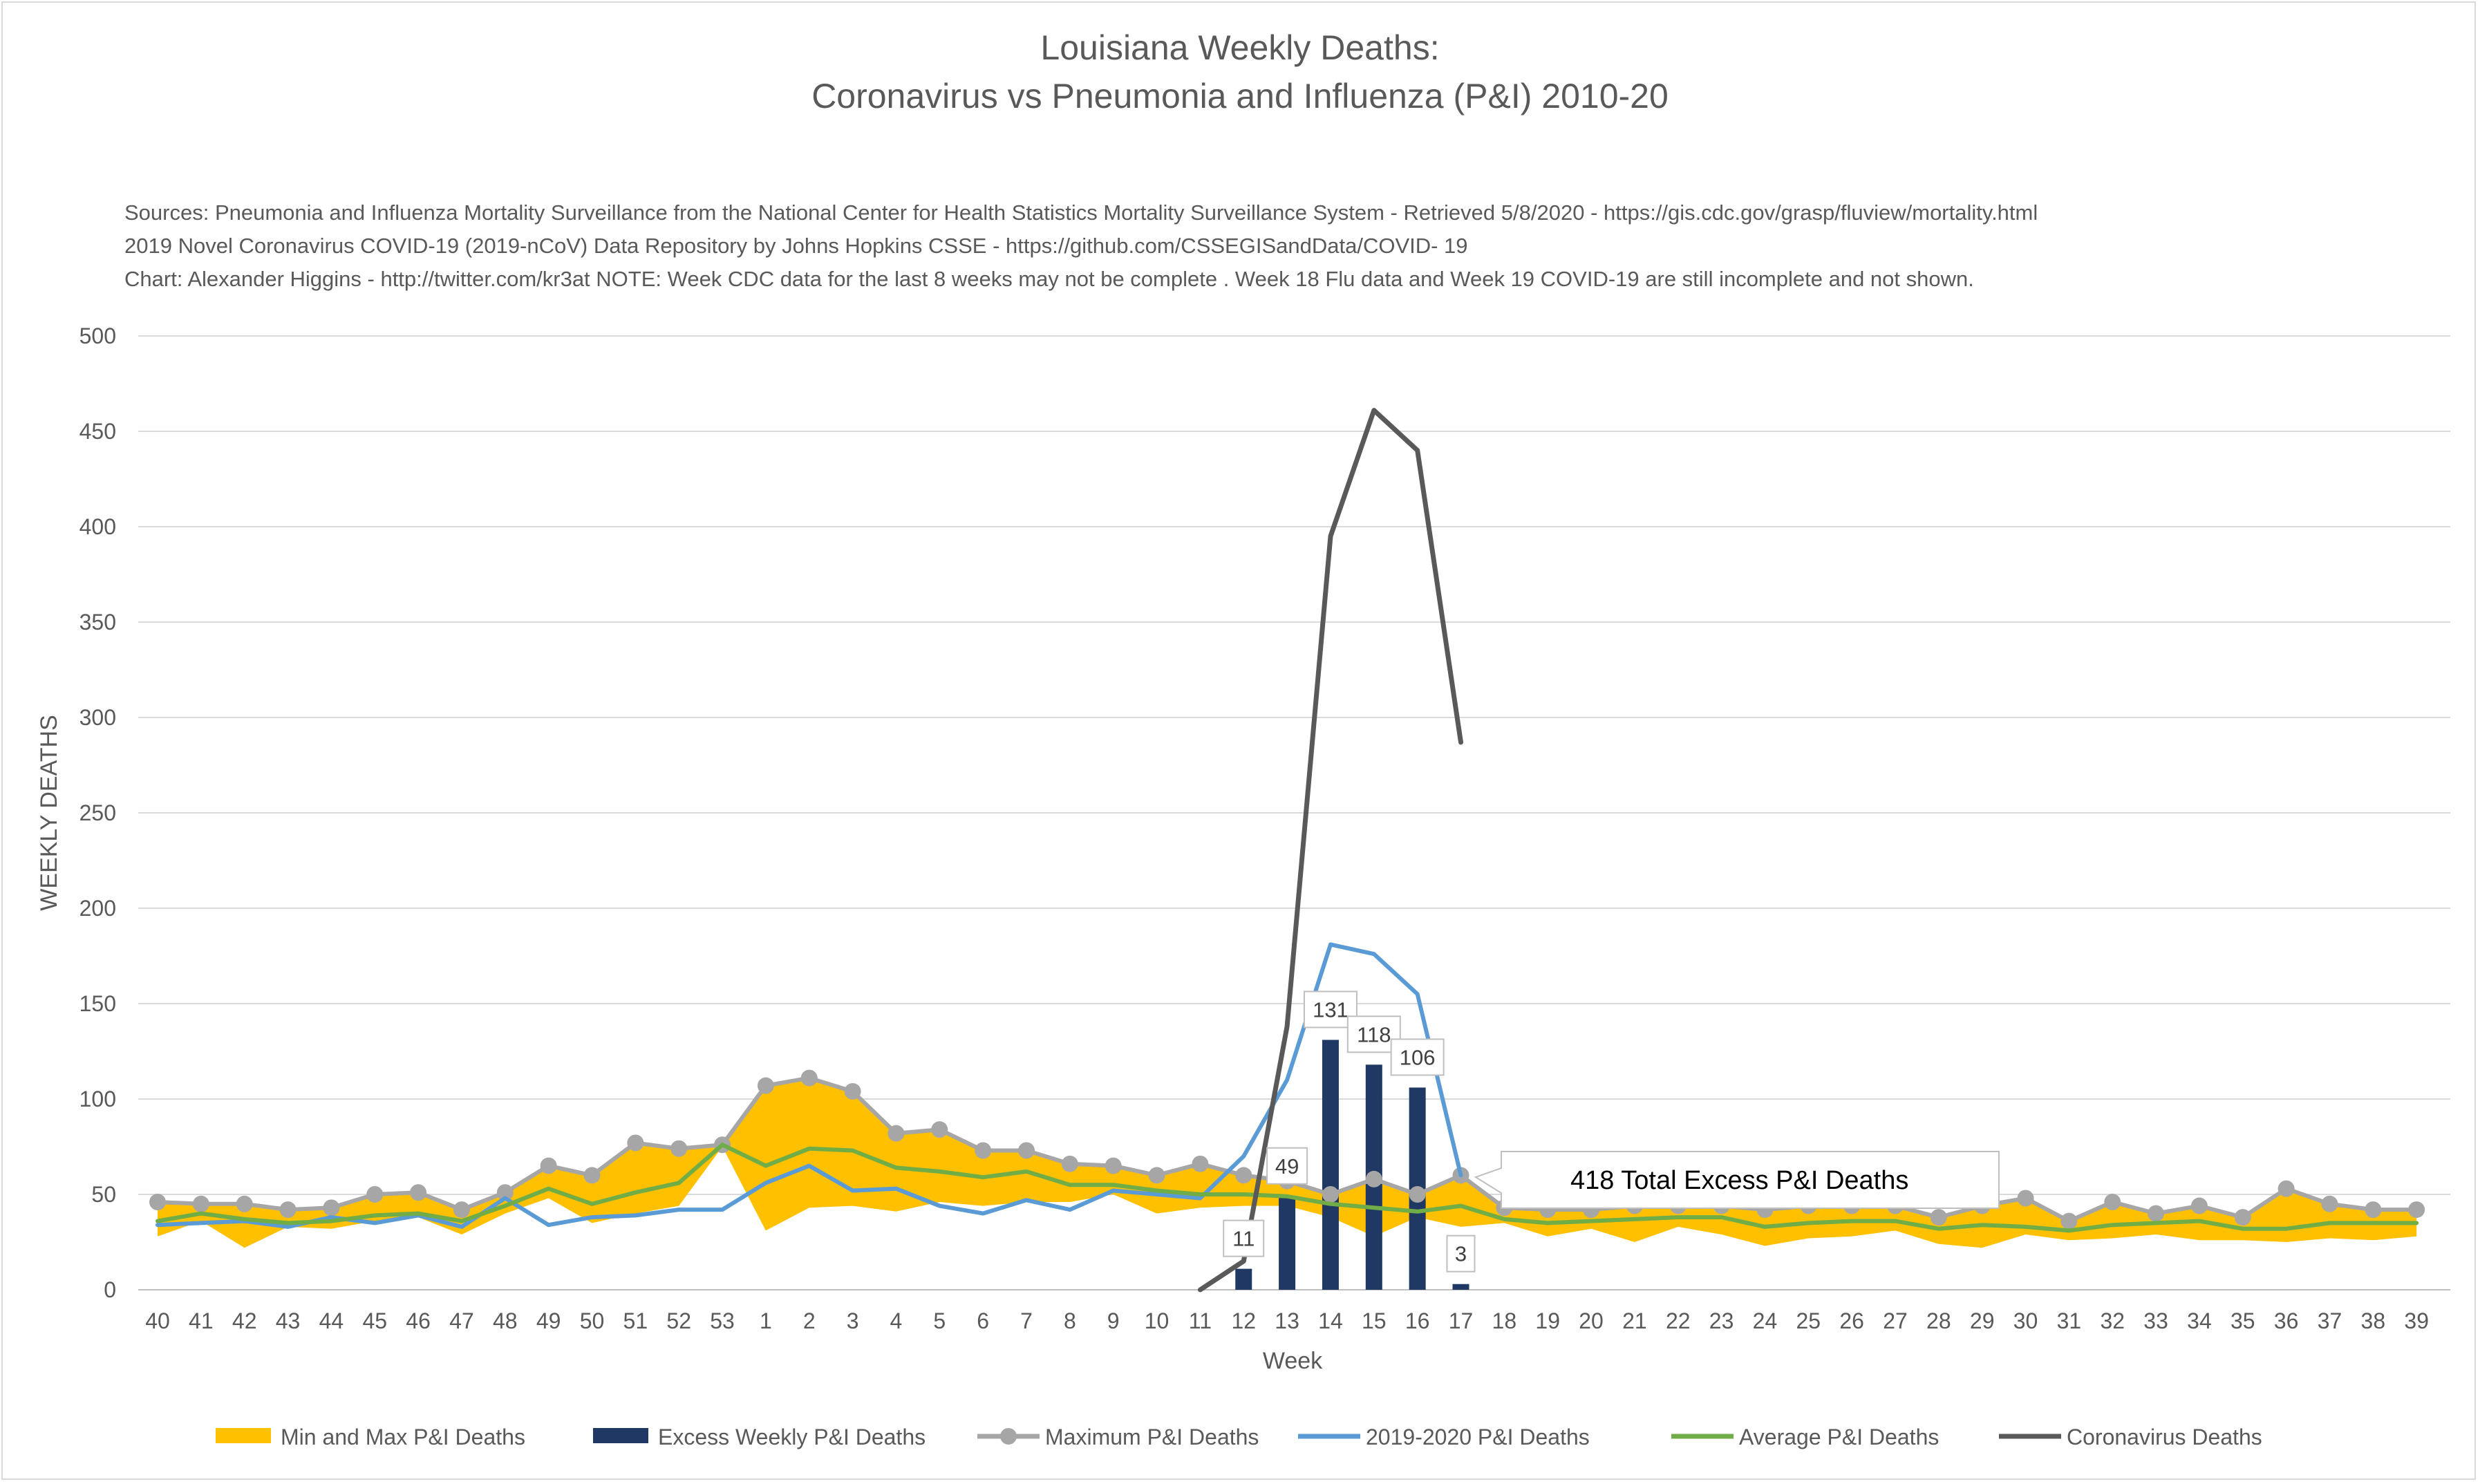 The height and width of the screenshot is (1484, 2480). Describe the element at coordinates (1157, 1320) in the screenshot. I see `x-tick-label: 10` at that location.